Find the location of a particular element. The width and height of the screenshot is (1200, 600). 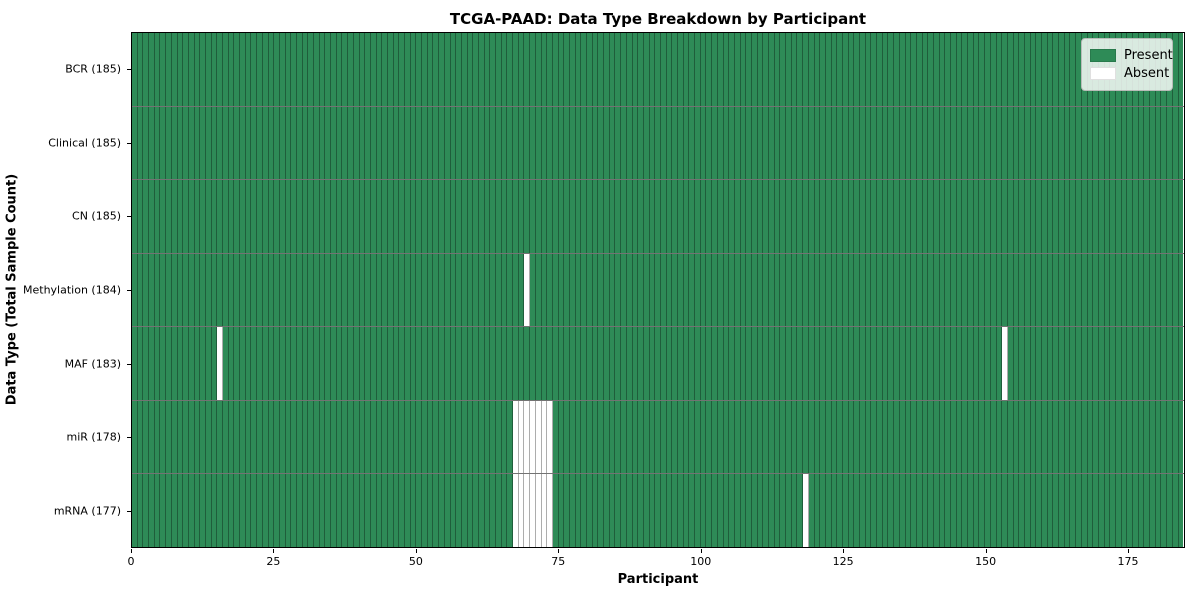

heatmap-row-maf is located at coordinates (658, 364).